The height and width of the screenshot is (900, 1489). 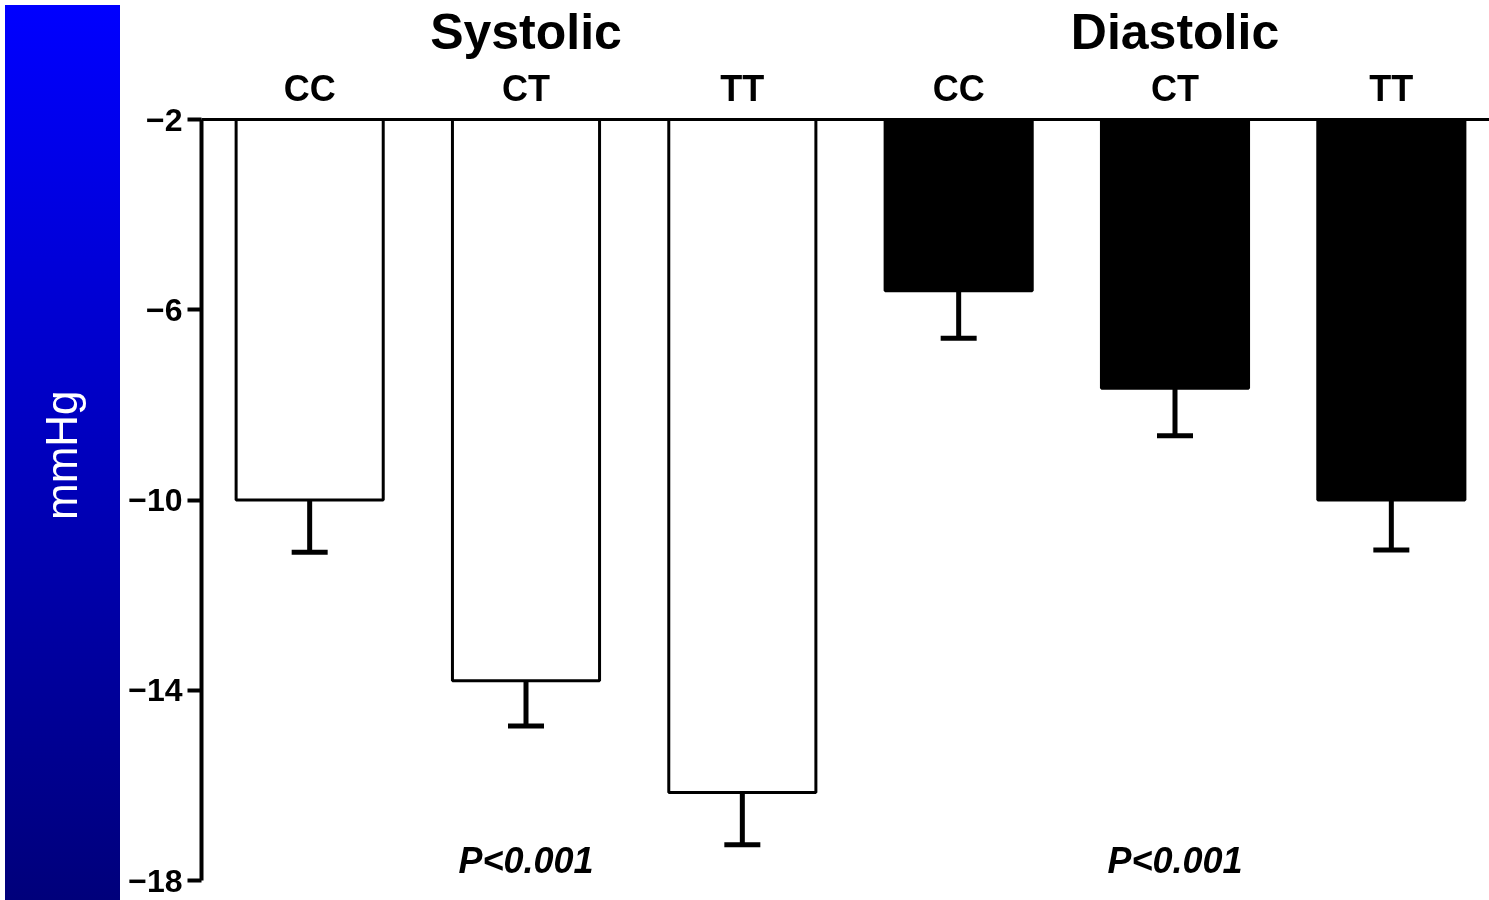 I want to click on y-tick-label: −2, so click(x=164, y=119).